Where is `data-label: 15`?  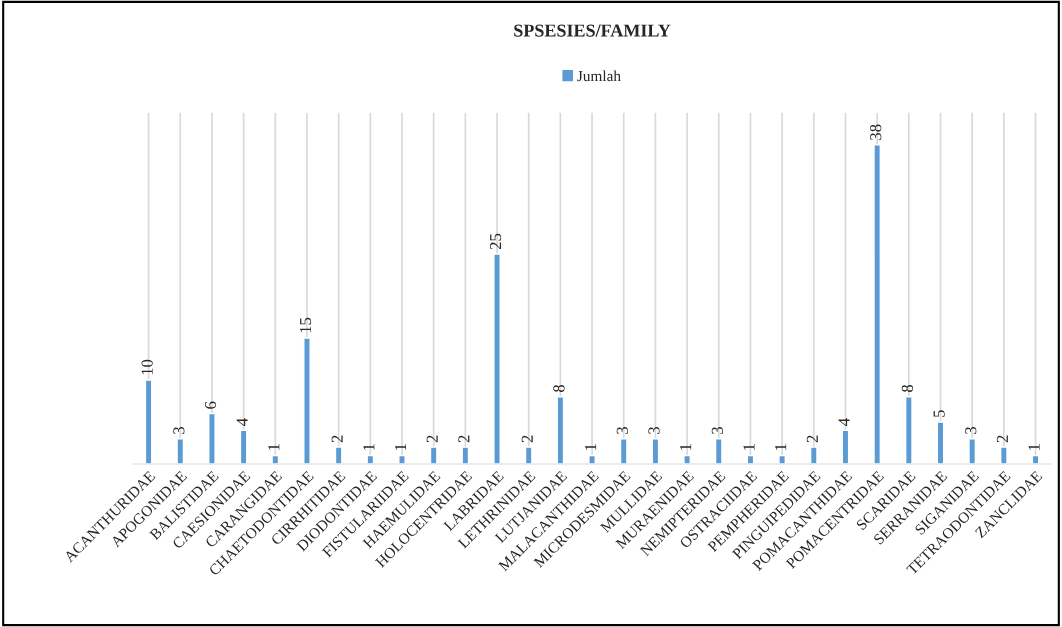
data-label: 15 is located at coordinates (305, 325).